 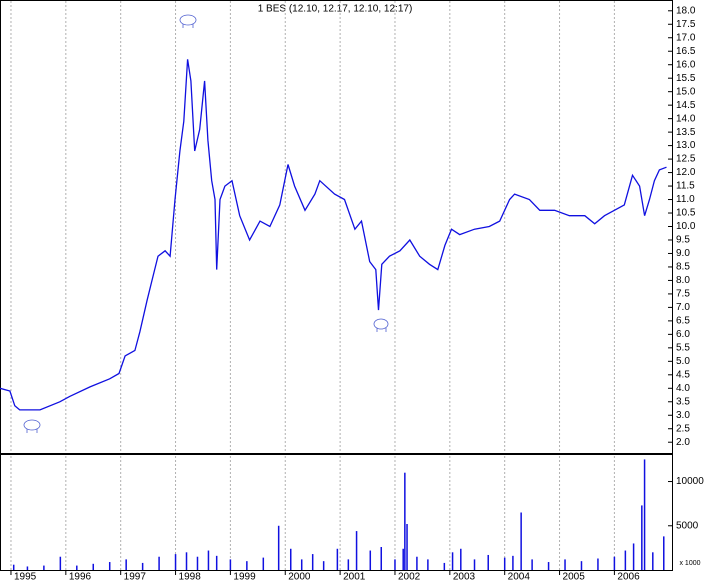 I want to click on y-tick-label: 12.5, so click(x=686, y=159).